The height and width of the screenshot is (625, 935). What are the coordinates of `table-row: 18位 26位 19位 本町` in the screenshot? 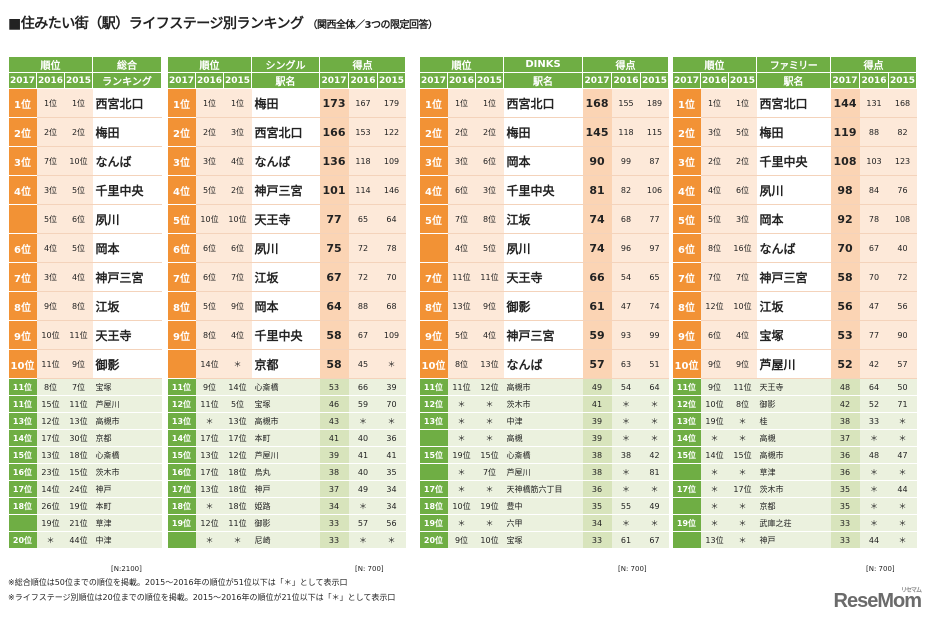 It's located at (85, 506).